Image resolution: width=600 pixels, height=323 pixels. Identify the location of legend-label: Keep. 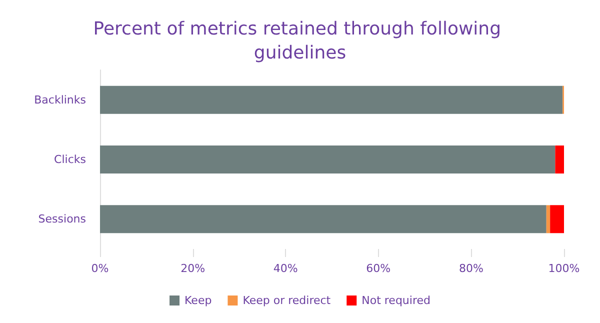
(198, 300).